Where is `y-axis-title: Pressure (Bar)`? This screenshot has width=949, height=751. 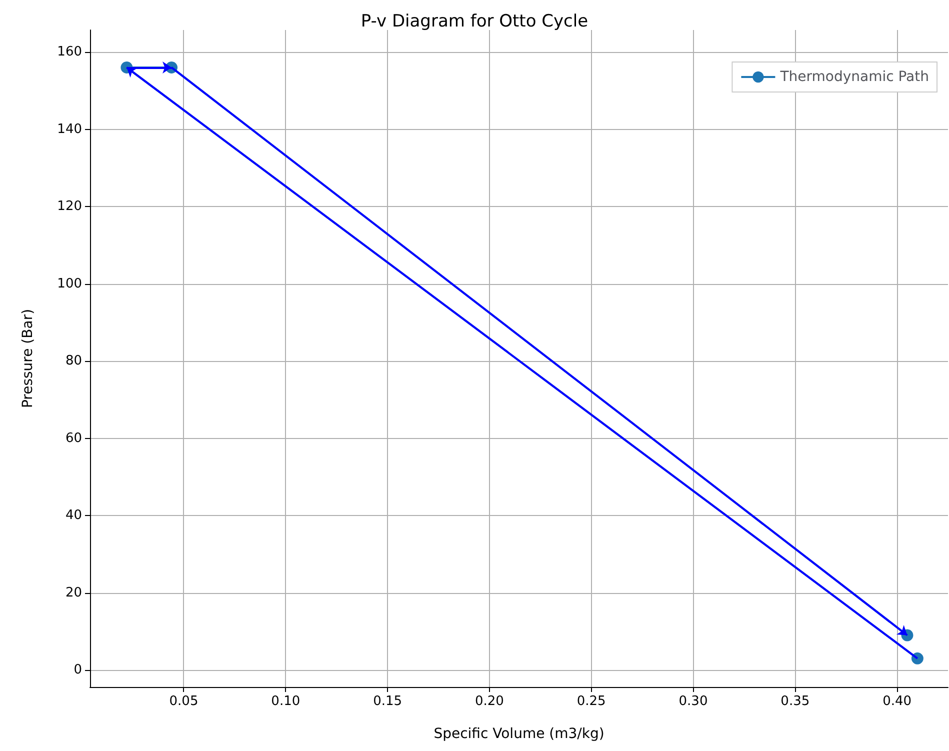 y-axis-title: Pressure (Bar) is located at coordinates (28, 358).